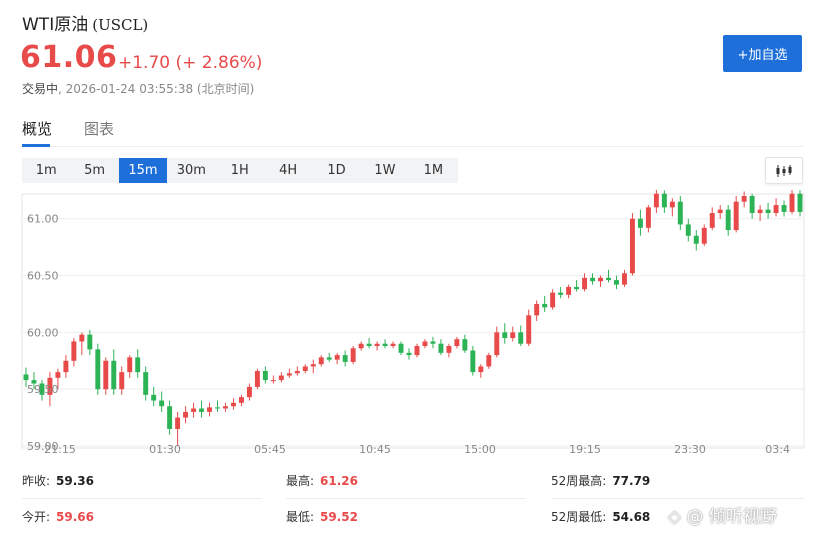  What do you see at coordinates (784, 170) in the screenshot?
I see `chart-type-button` at bounding box center [784, 170].